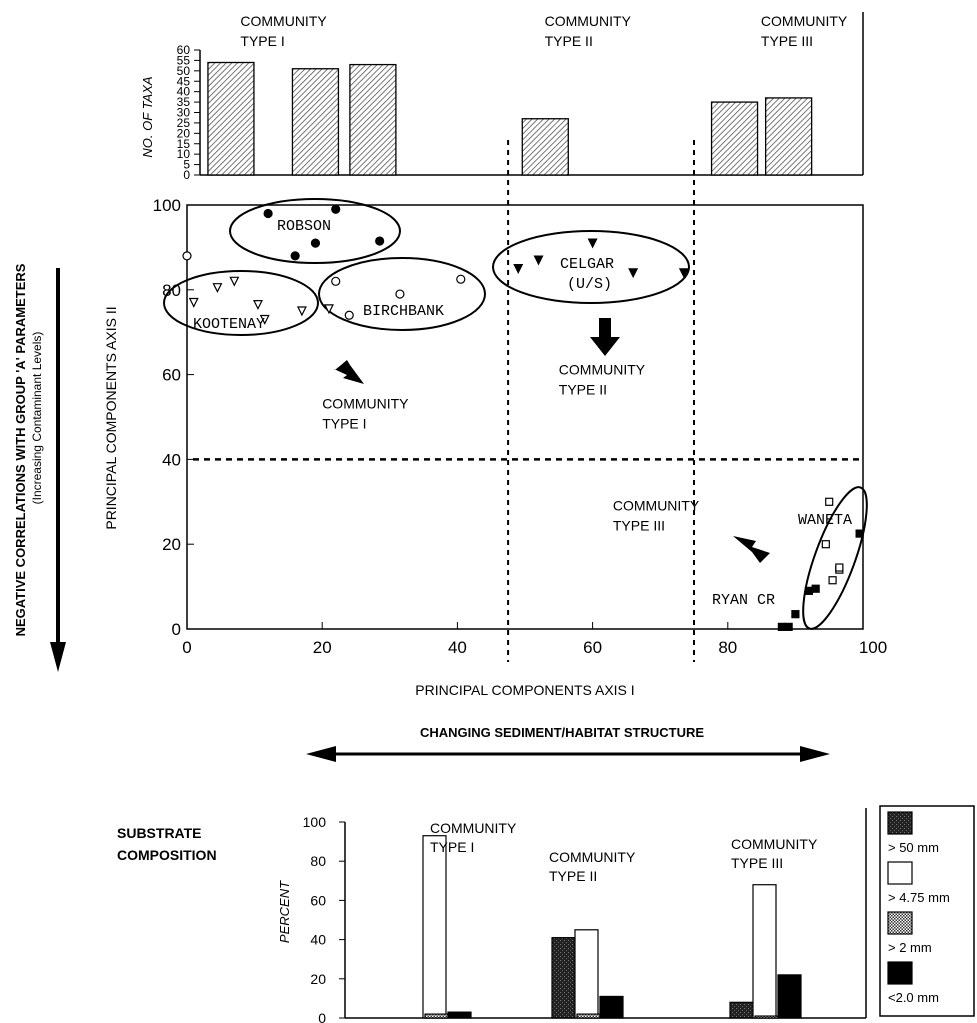 The image size is (977, 1023). I want to click on legend-label: > 2 mm, so click(910, 947).